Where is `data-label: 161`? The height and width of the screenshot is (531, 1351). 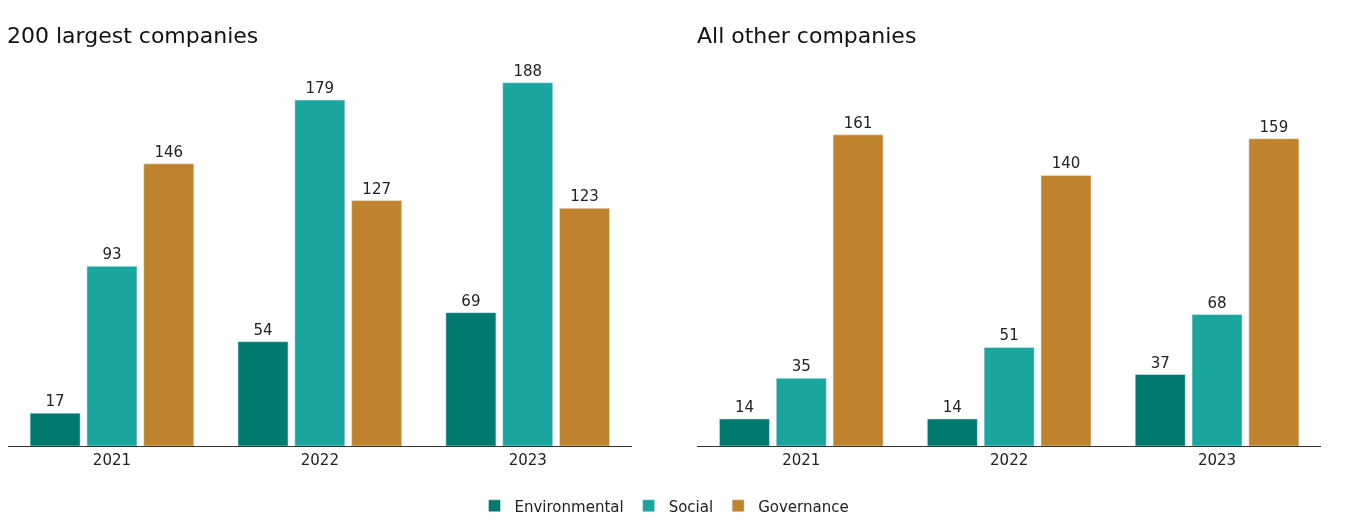 data-label: 161 is located at coordinates (858, 122).